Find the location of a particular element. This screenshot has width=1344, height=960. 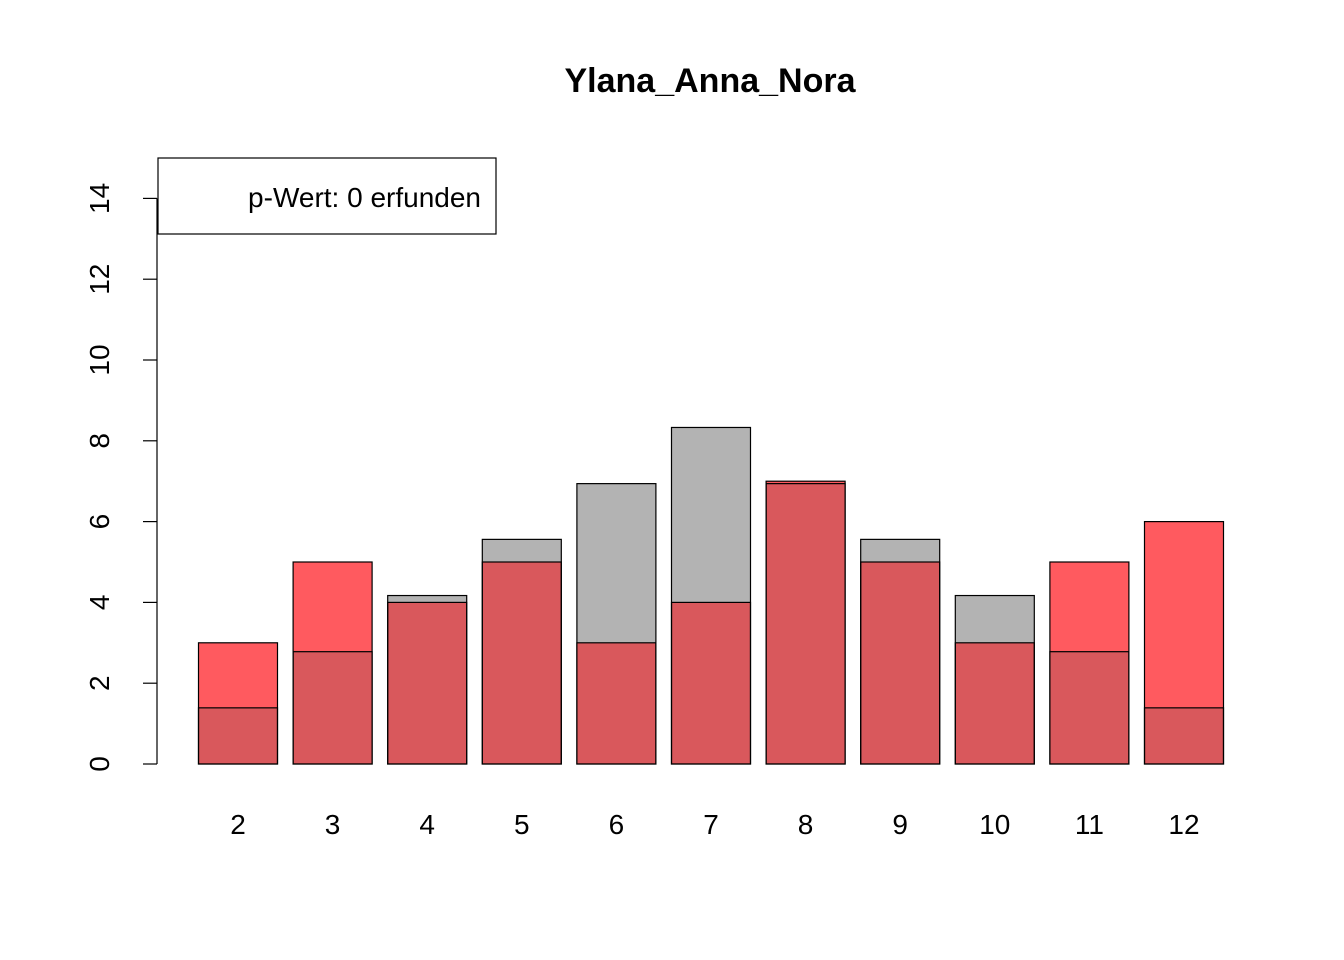

x-tick-label-12: 12 is located at coordinates (1183, 824).